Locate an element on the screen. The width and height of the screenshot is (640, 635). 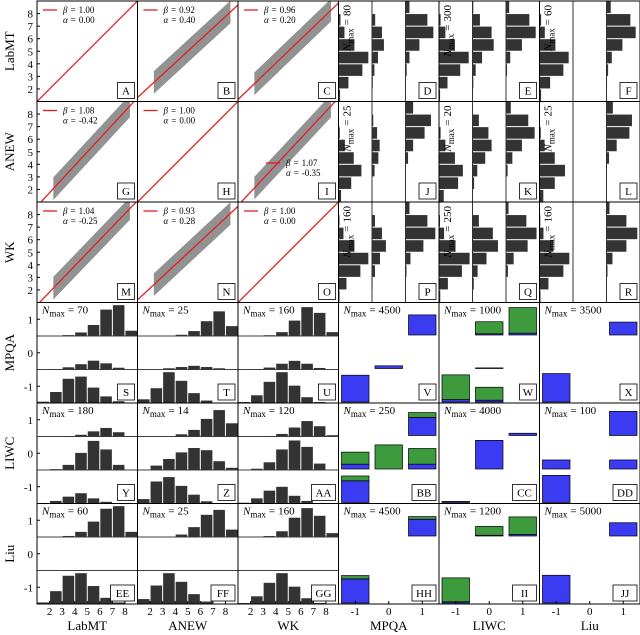
fit-value: 1.00 is located at coordinates (87, 10).